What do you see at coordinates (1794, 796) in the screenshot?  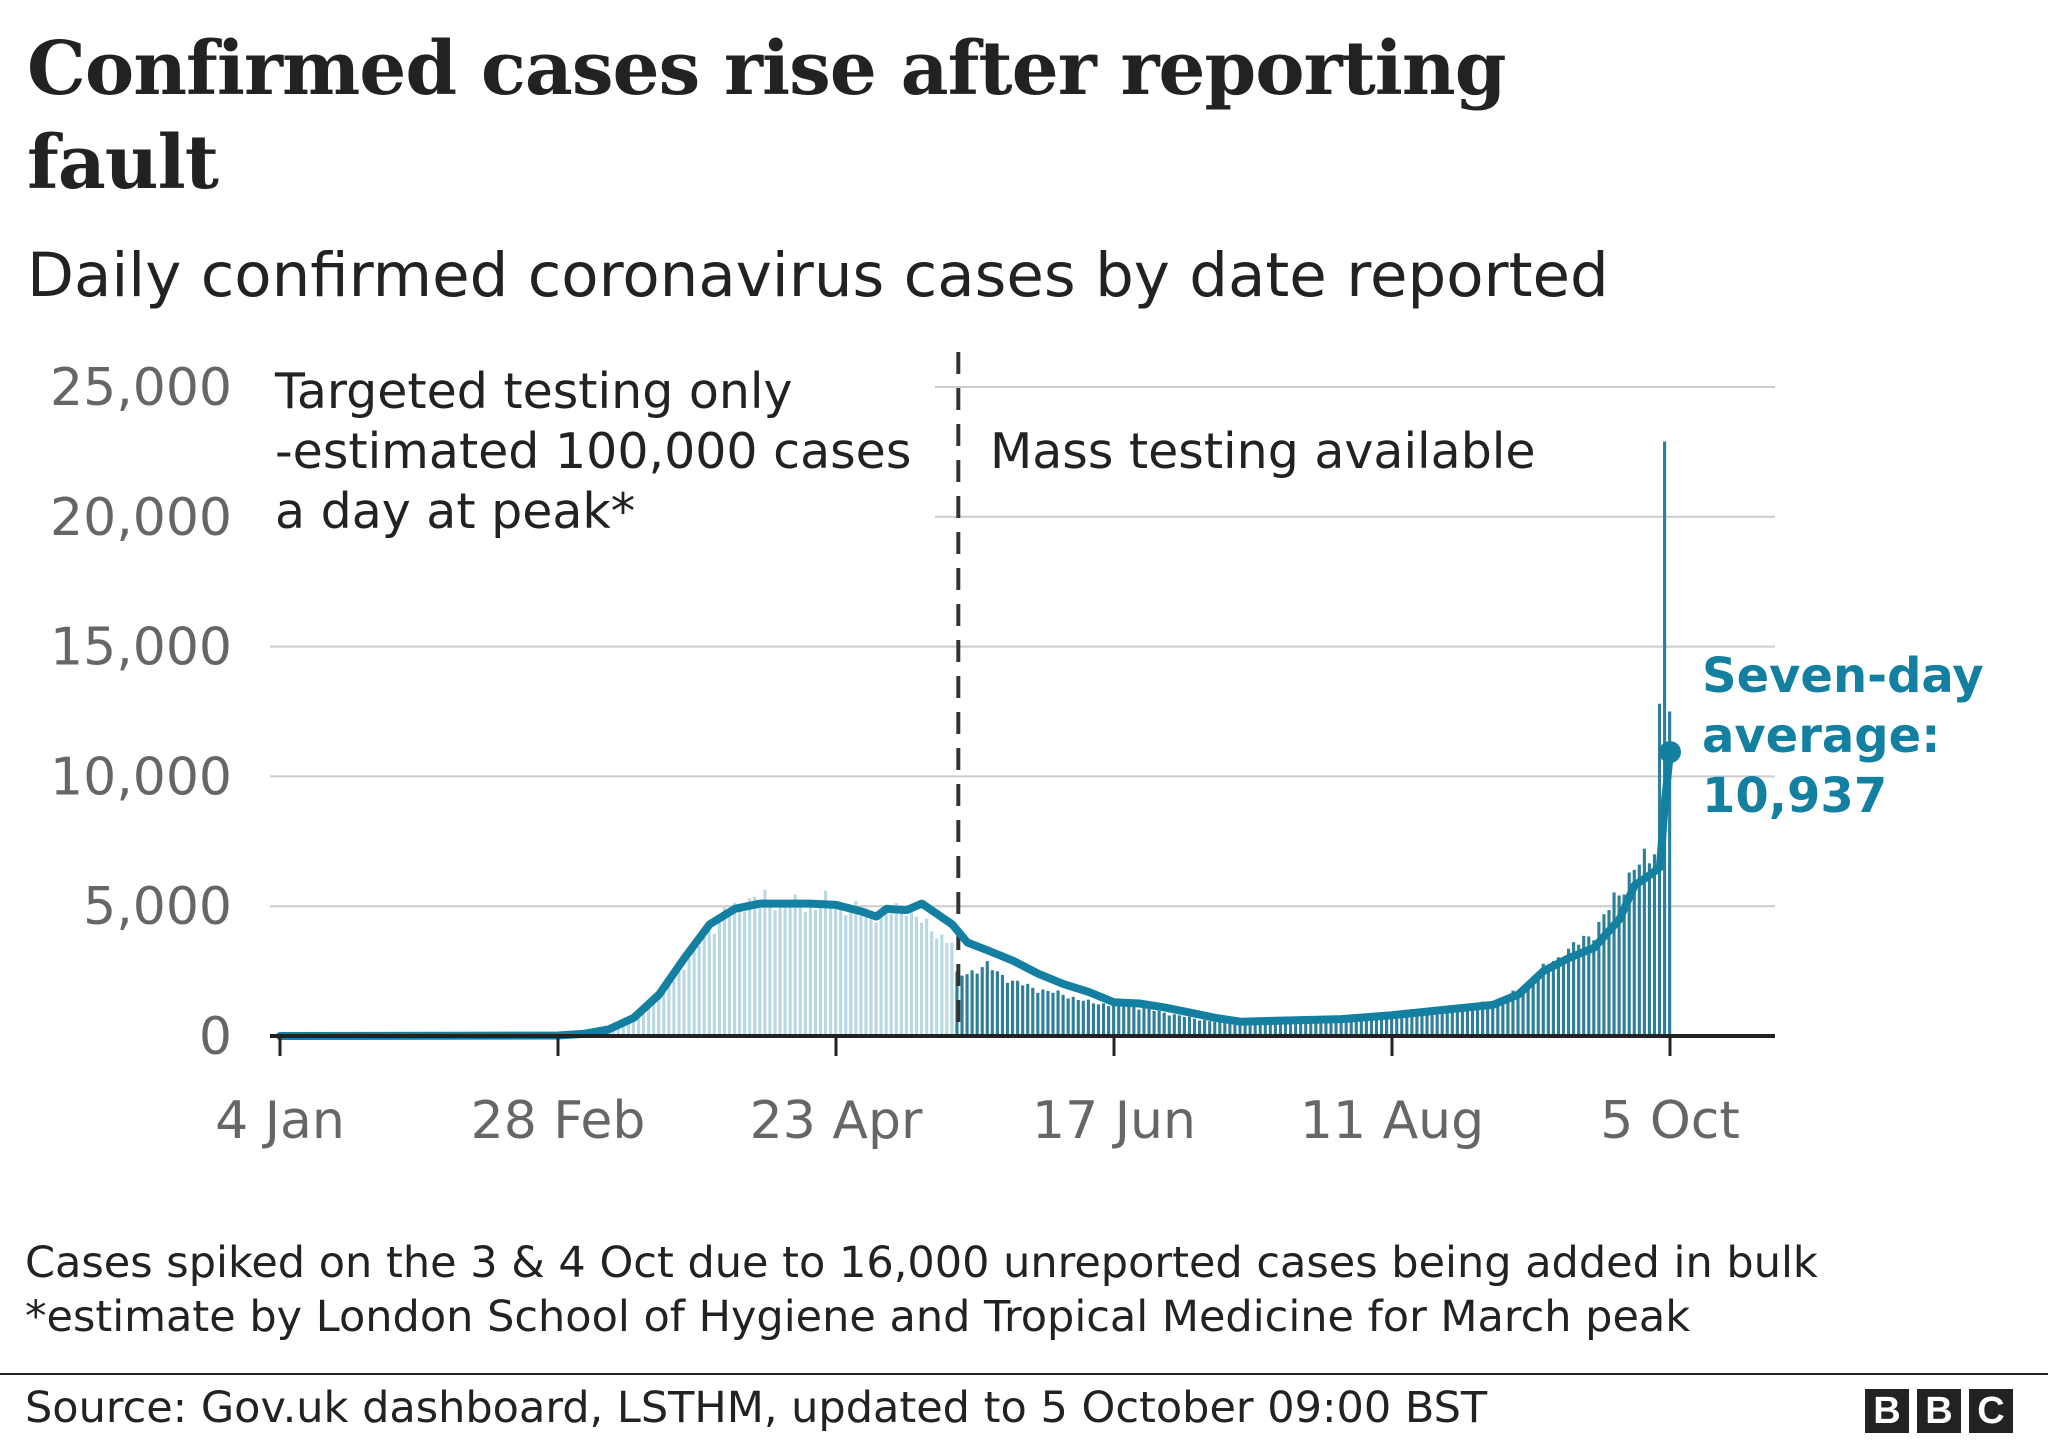 I see `average-label-value: 10,937` at bounding box center [1794, 796].